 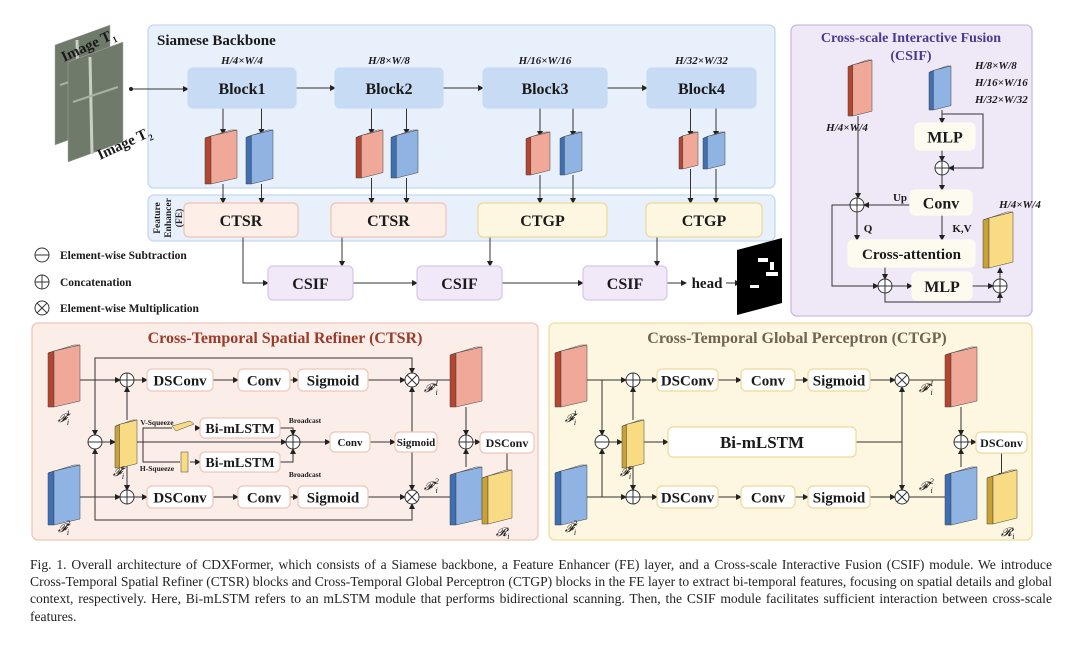 I want to click on csif-conv-label: Conv, so click(x=941, y=203).